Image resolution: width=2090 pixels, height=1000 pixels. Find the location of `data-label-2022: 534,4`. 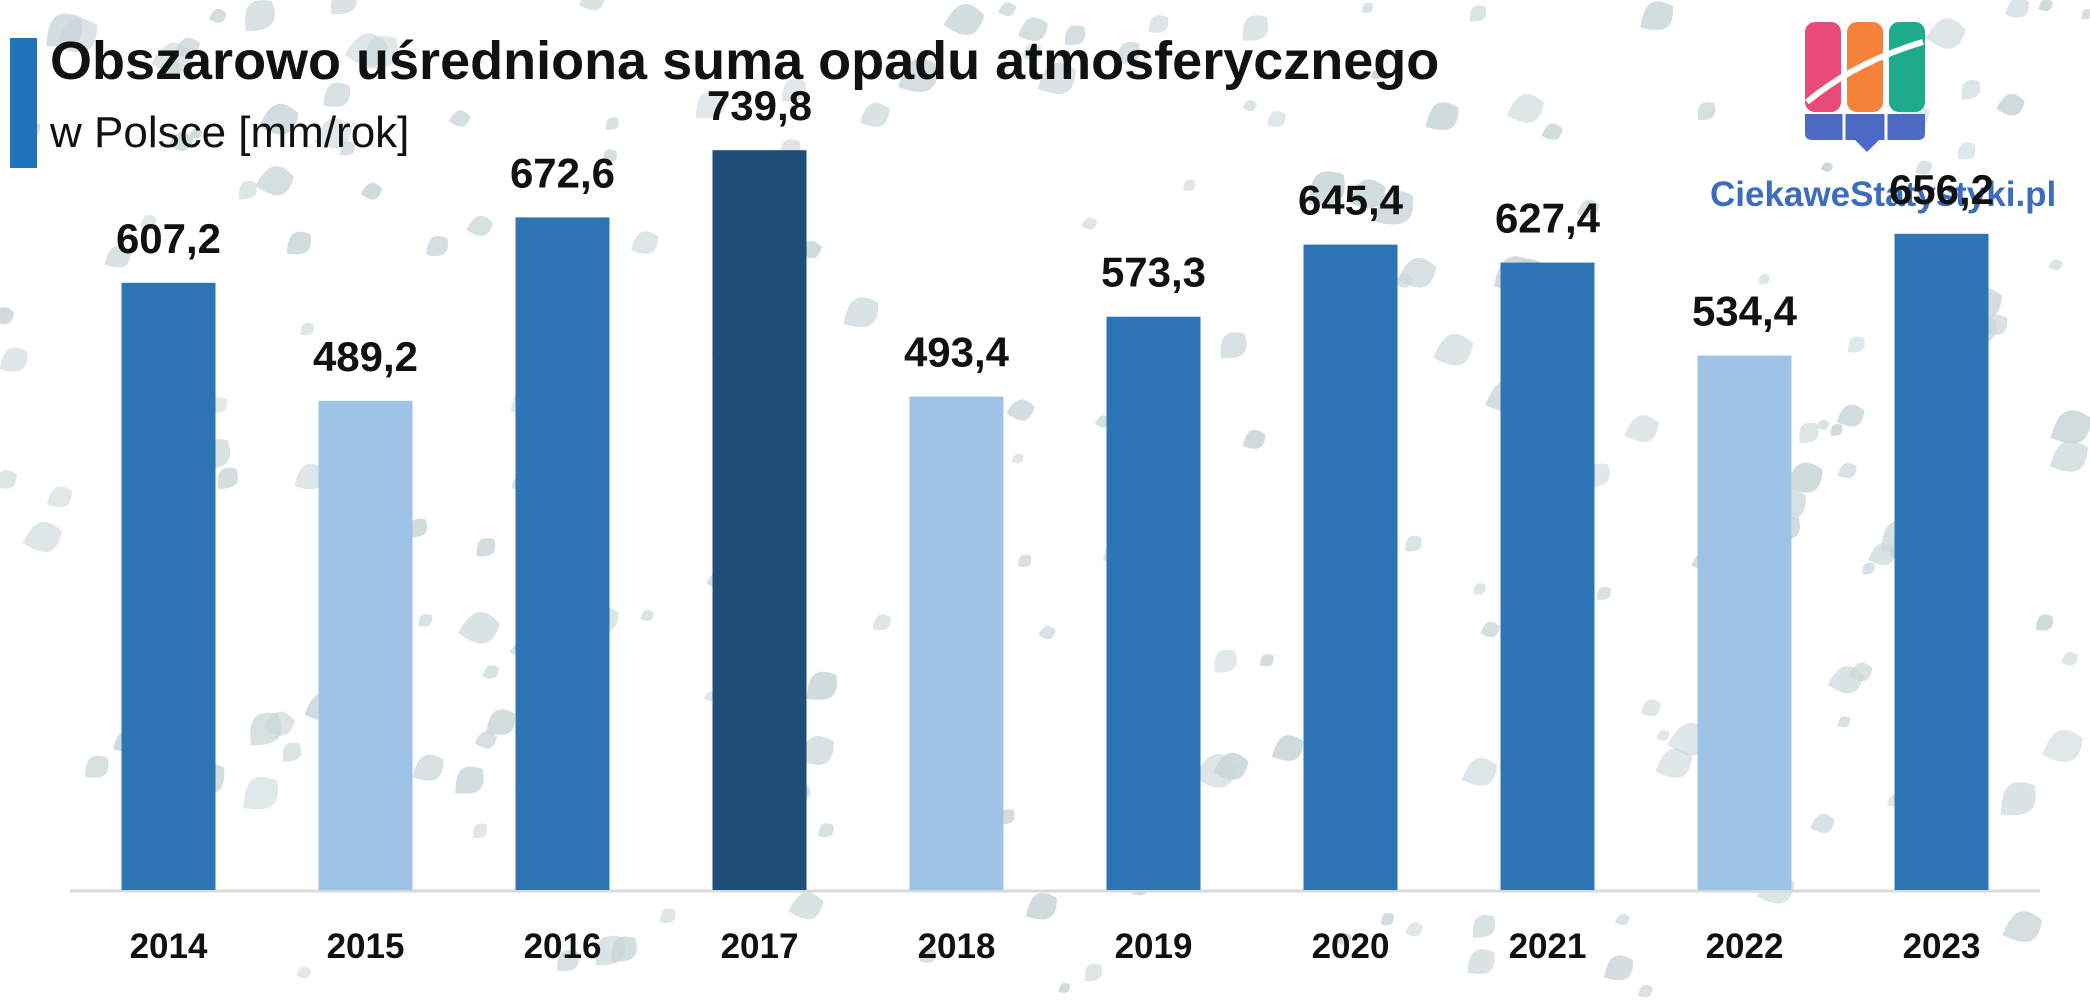

data-label-2022: 534,4 is located at coordinates (1745, 311).